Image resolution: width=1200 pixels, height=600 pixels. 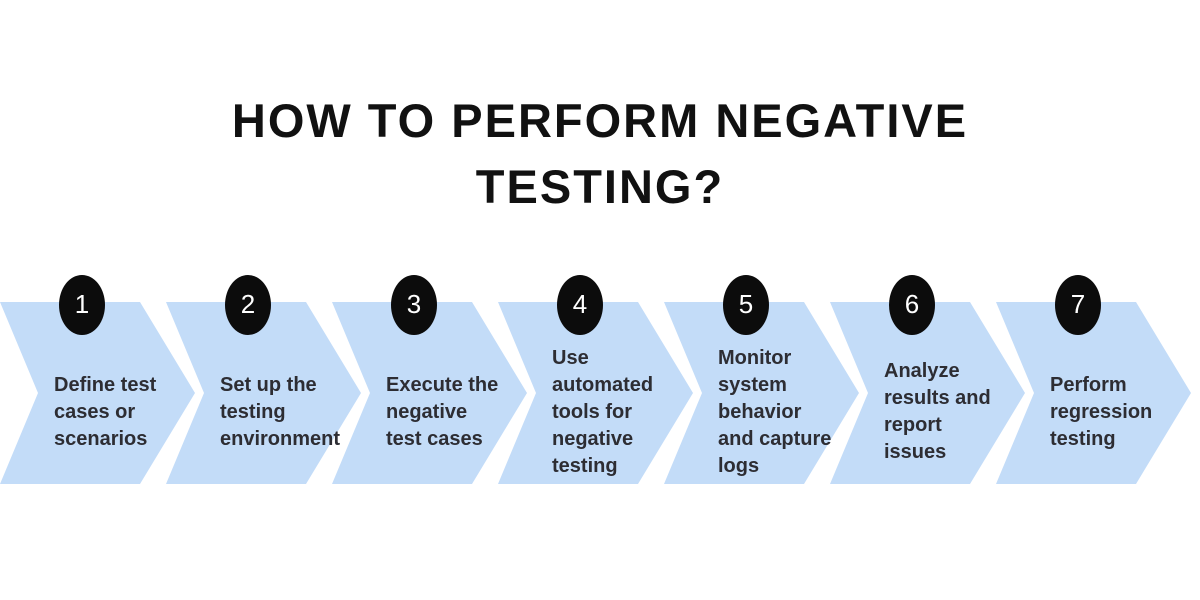 I want to click on step-number-badge: 4, so click(x=580, y=305).